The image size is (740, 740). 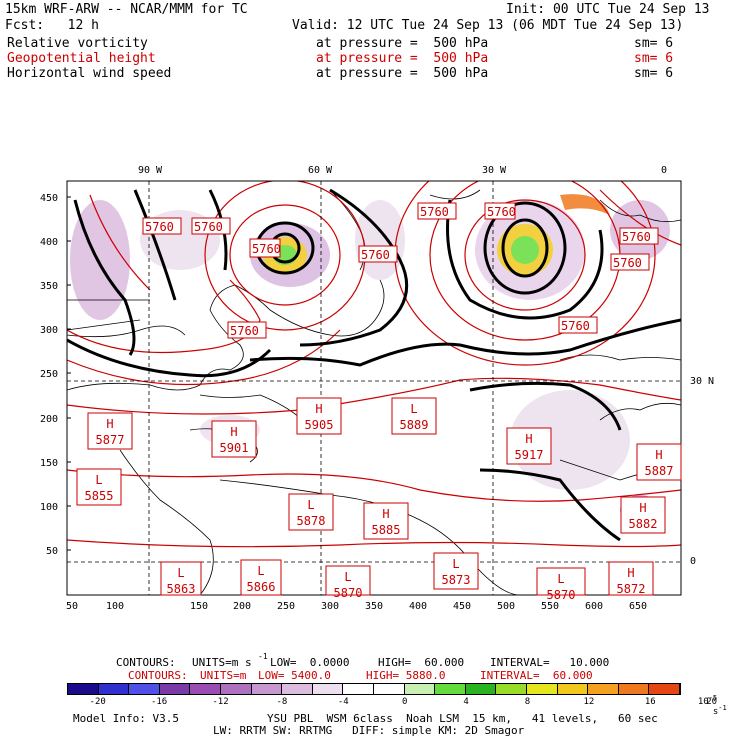 What do you see at coordinates (282, 702) in the screenshot?
I see `colorbar-tick-label: -8` at bounding box center [282, 702].